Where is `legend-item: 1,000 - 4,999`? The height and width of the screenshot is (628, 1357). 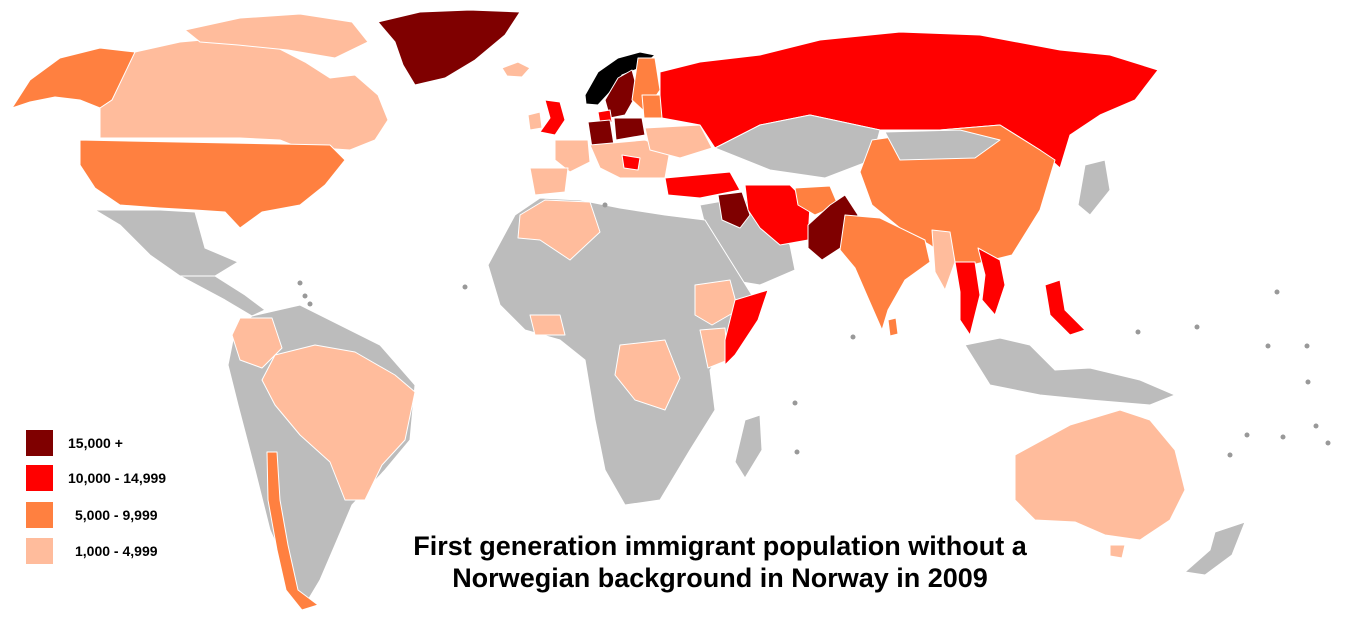
legend-item: 1,000 - 4,999 is located at coordinates (136, 551).